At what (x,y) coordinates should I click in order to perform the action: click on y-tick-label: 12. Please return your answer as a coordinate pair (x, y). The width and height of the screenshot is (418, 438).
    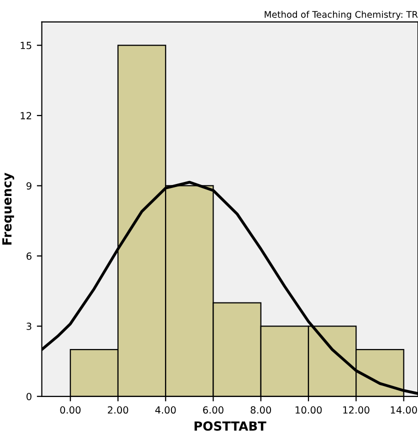
    Looking at the image, I should click on (26, 116).